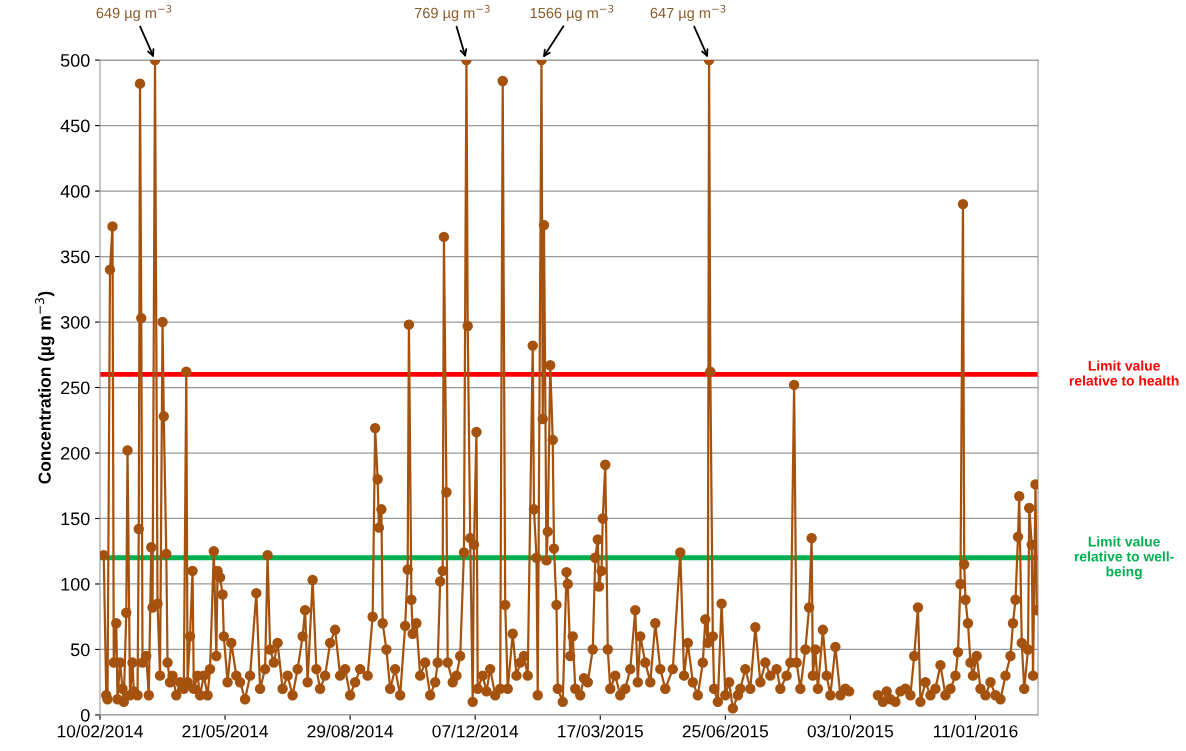 This screenshot has height=751, width=1186. Describe the element at coordinates (572, 13) in the screenshot. I see `annotation: 1566 µg m$^{−3}$` at that location.